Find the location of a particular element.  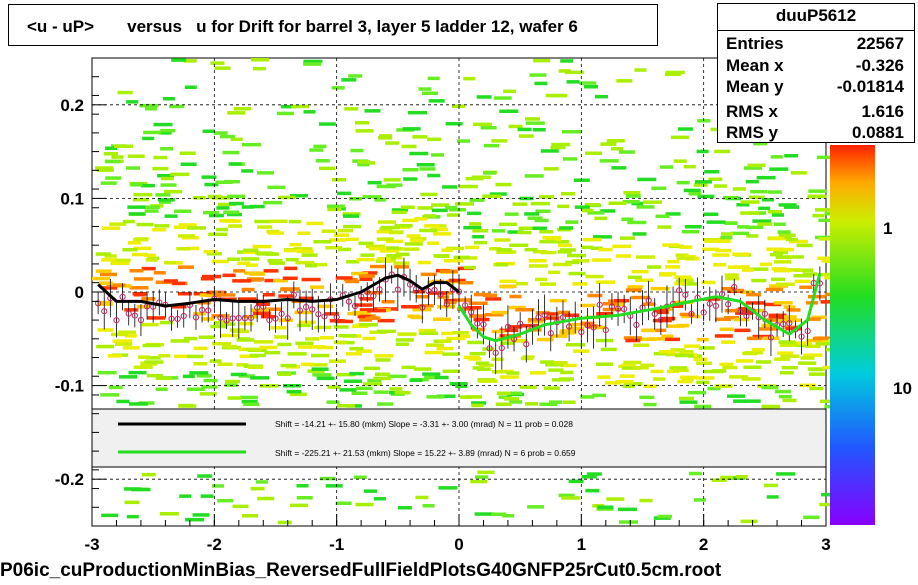

stats-label: RMS y is located at coordinates (752, 132).